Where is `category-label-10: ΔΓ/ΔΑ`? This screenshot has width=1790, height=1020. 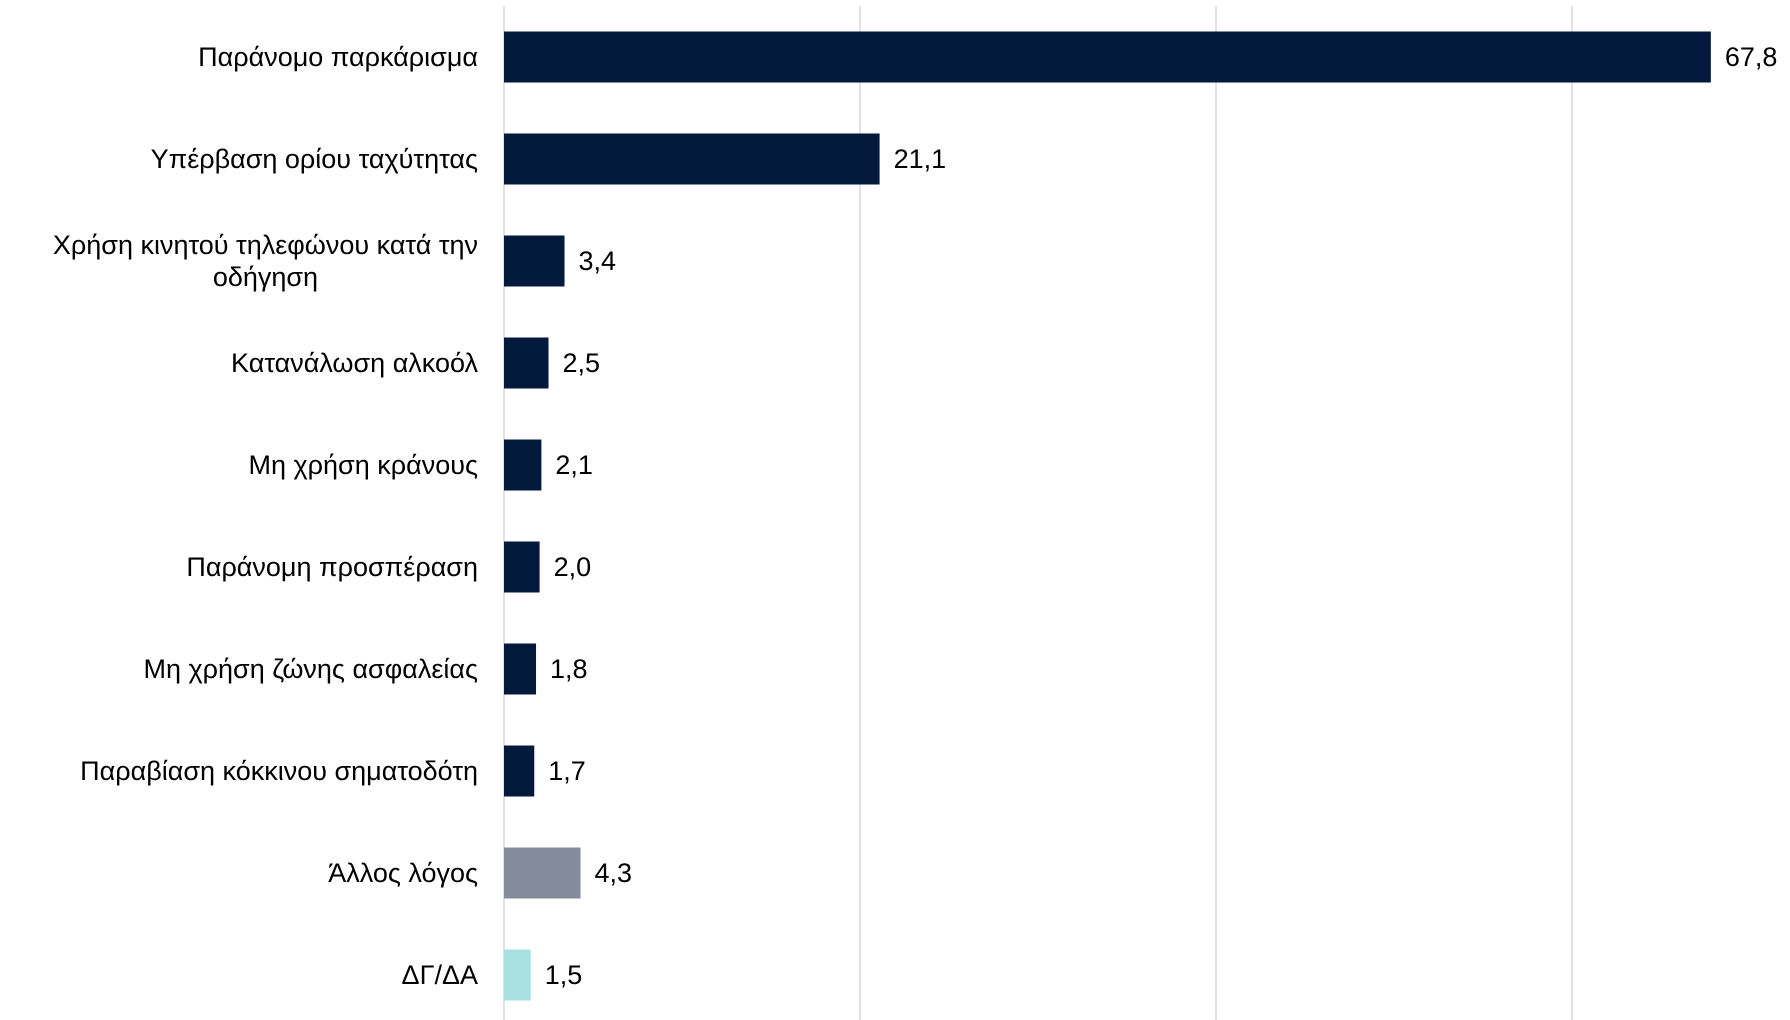
category-label-10: ΔΓ/ΔΑ is located at coordinates (440, 975).